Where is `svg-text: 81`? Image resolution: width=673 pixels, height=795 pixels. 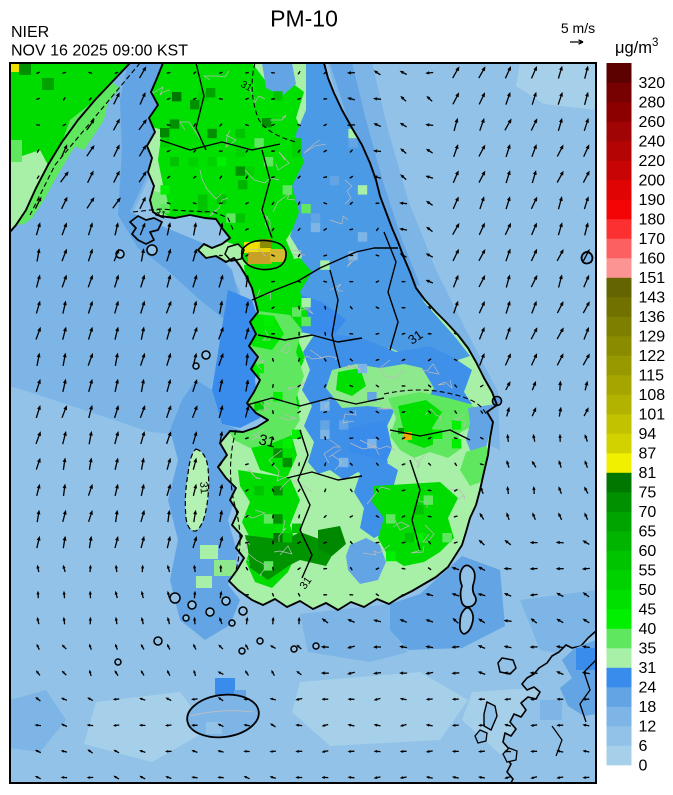 svg-text: 81 is located at coordinates (648, 473).